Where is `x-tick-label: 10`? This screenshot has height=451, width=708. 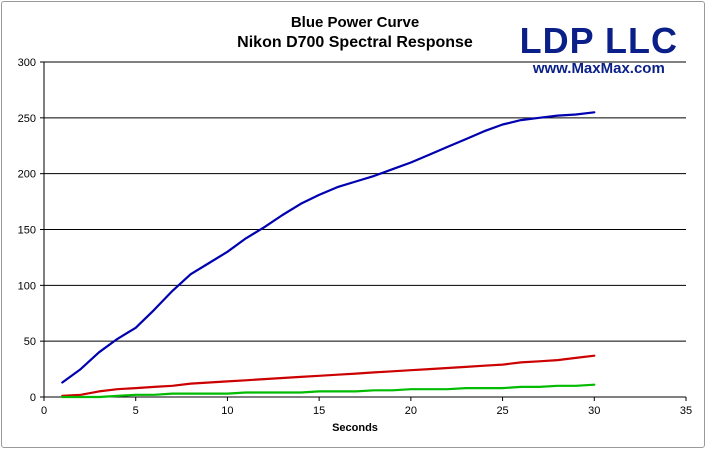 x-tick-label: 10 is located at coordinates (227, 411).